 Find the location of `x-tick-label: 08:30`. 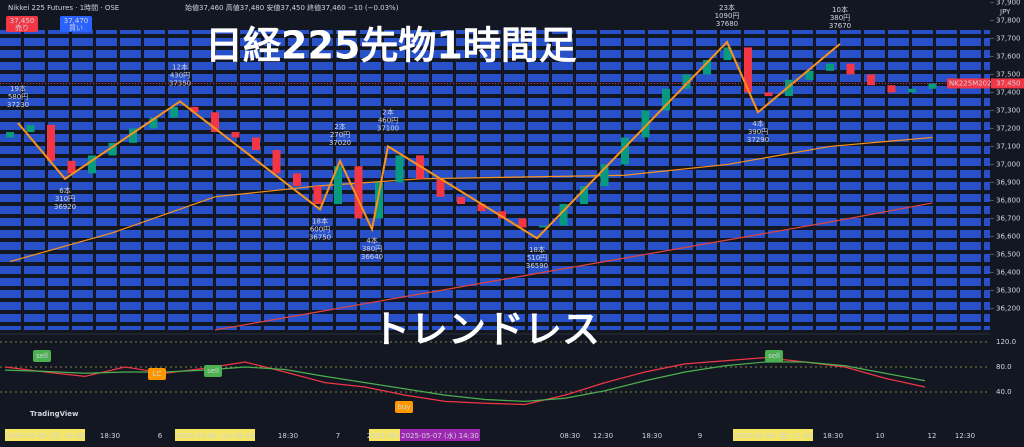

x-tick-label: 08:30 is located at coordinates (570, 436).